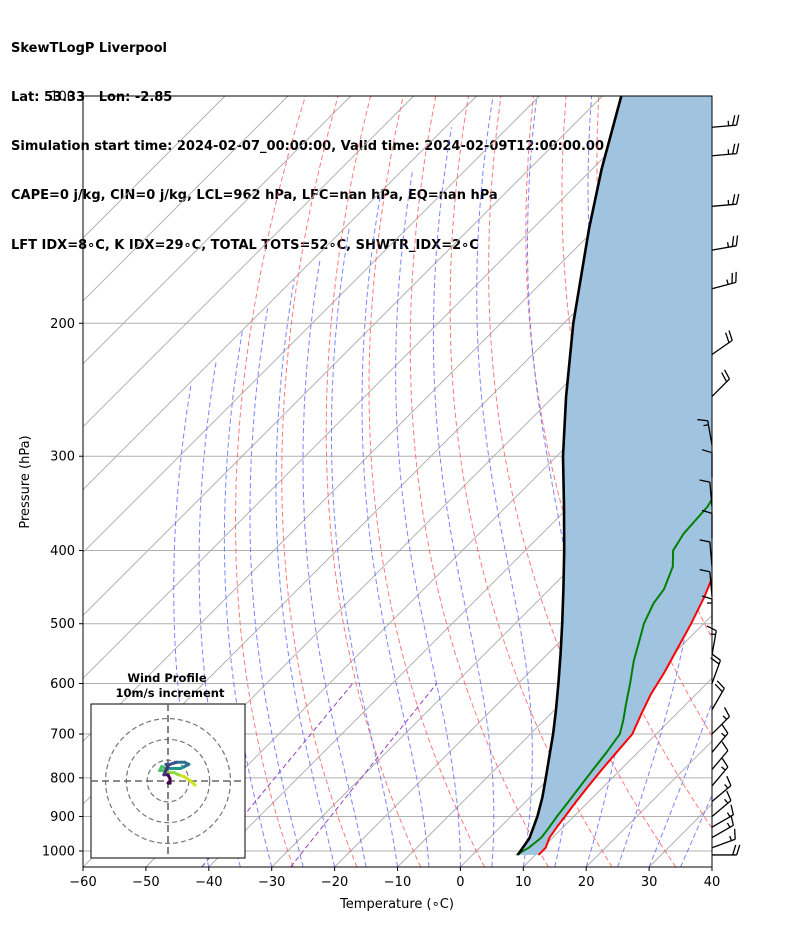 The image size is (794, 937). Describe the element at coordinates (62, 735) in the screenshot. I see `y-tick-label: 700` at that location.